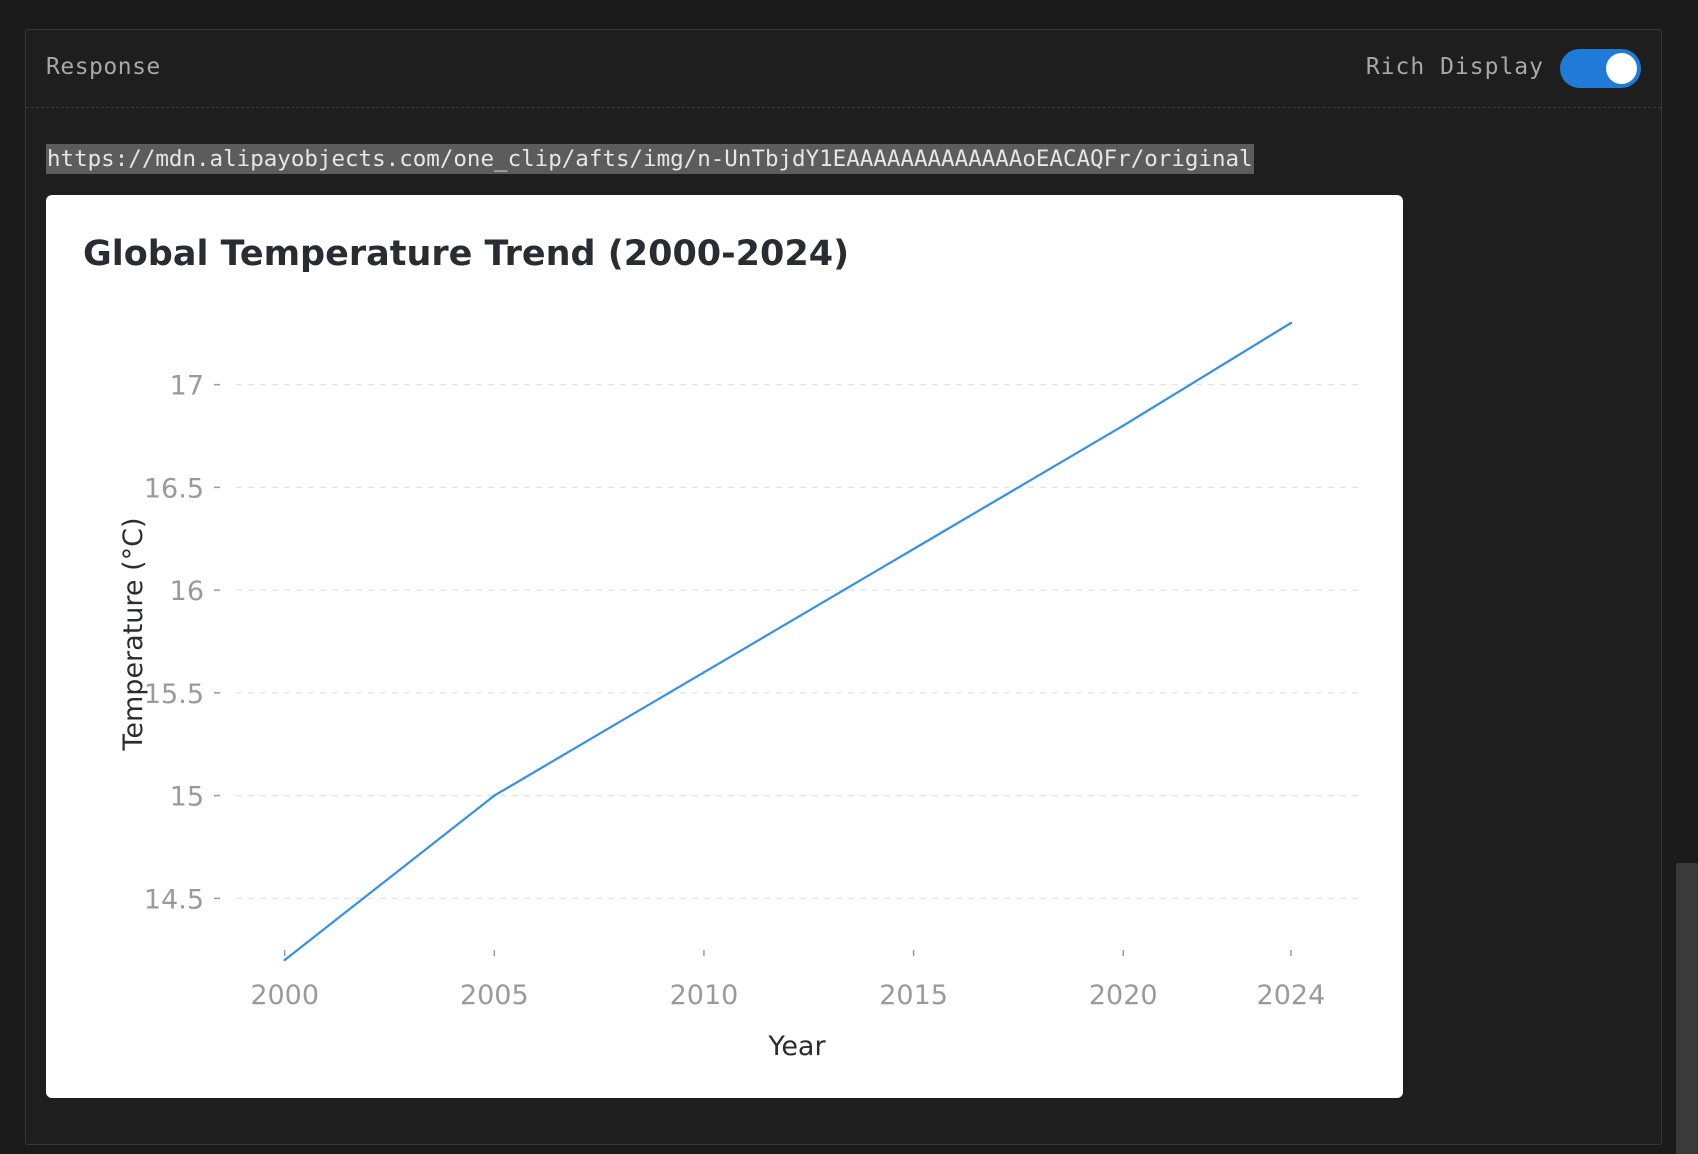  I want to click on panel-title: Response, so click(103, 67).